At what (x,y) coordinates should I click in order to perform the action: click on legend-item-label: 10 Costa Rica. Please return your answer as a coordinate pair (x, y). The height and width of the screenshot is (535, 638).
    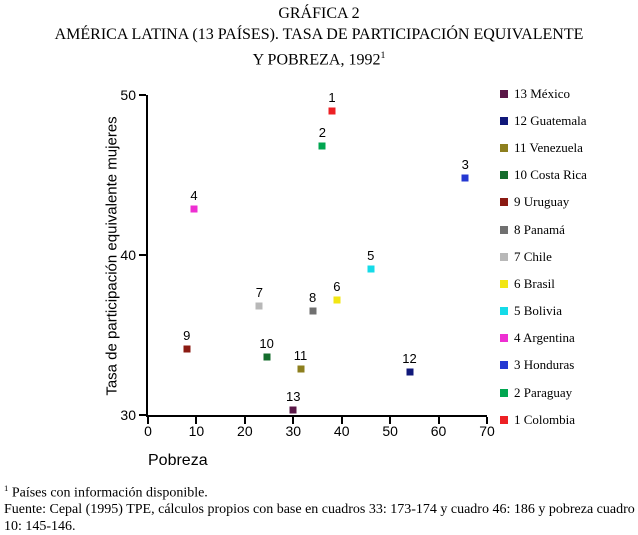
    Looking at the image, I should click on (550, 175).